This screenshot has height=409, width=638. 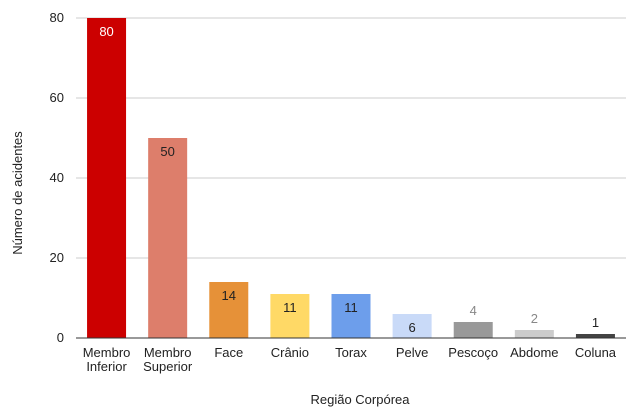 I want to click on x-tick-label: Pelve, so click(x=412, y=352).